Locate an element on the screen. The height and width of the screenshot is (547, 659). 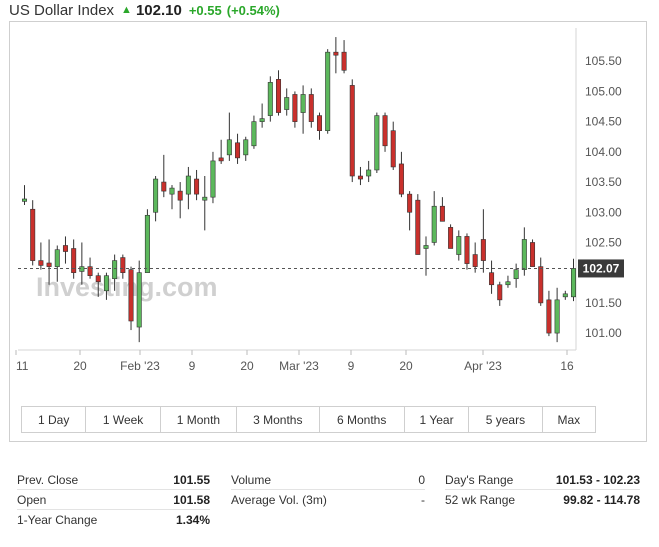
stat-52wk-range: 52 wk Range 99.82 - 114.78 is located at coordinates (542, 500).